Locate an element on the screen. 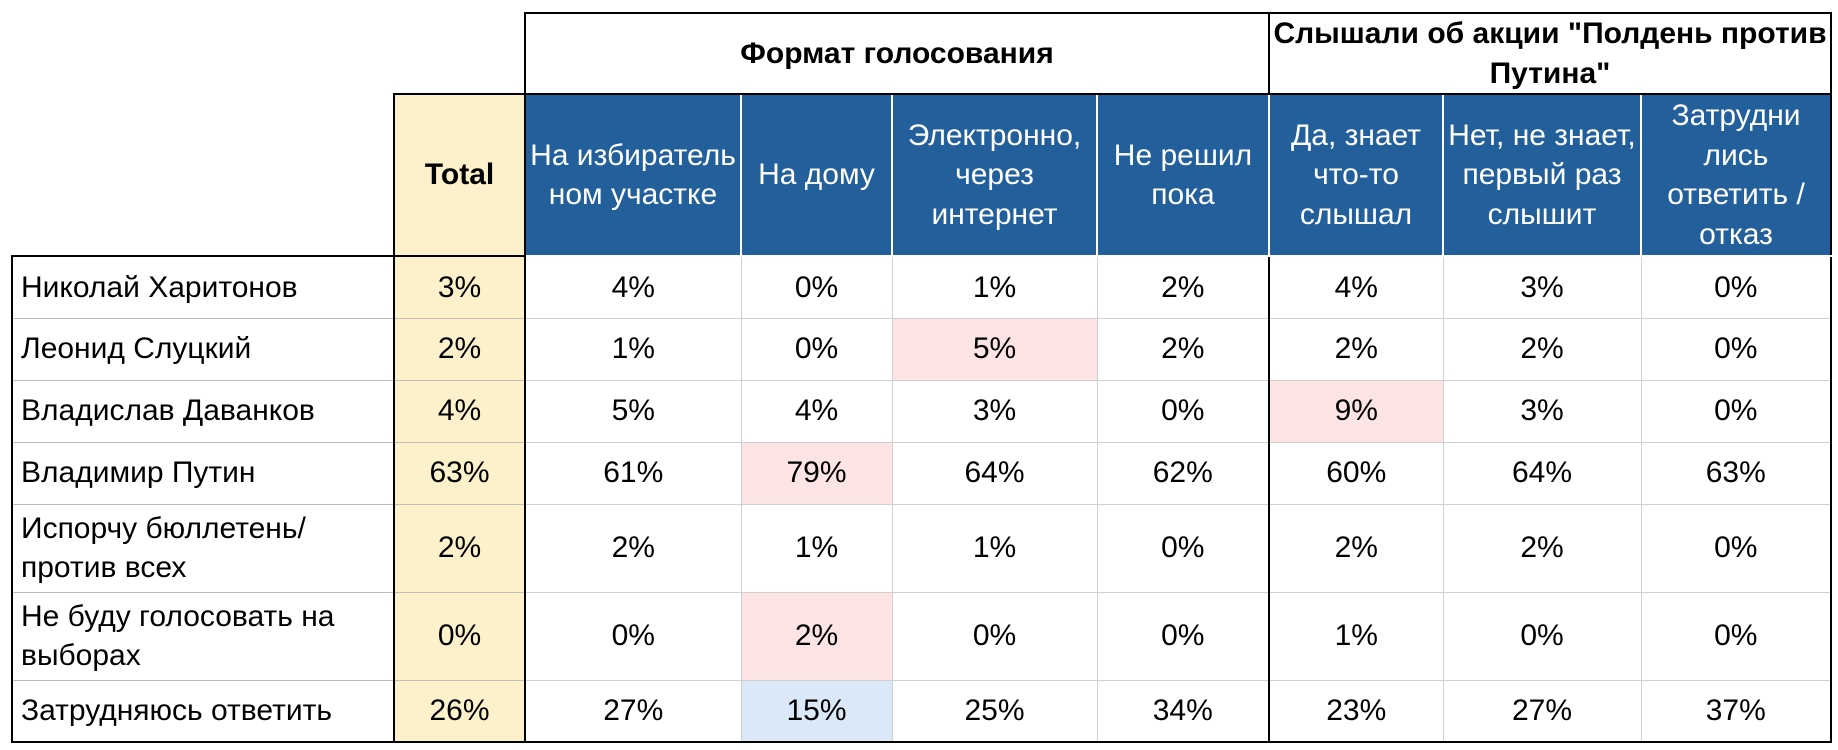 The width and height of the screenshot is (1838, 750). table-row: Владимир Путин 63% 61% 79% 64% 62% 60% 64% 63% is located at coordinates (921, 473).